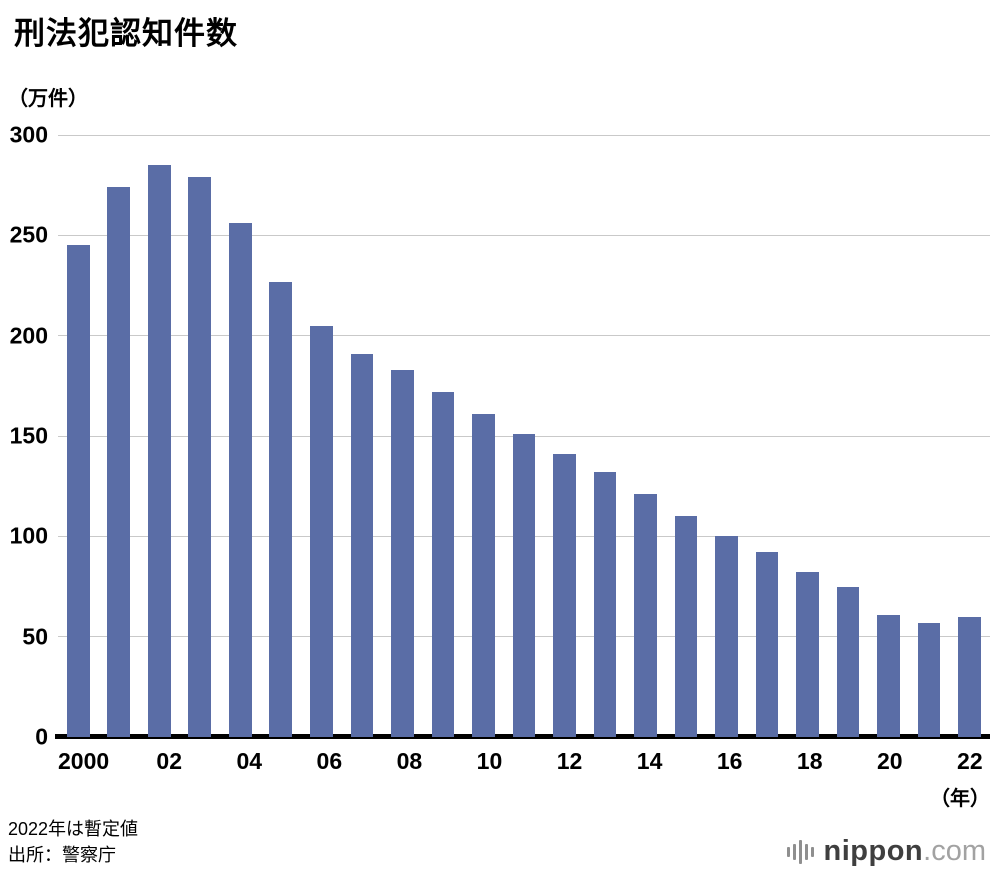  Describe the element at coordinates (929, 679) in the screenshot. I see `bar-2021` at that location.